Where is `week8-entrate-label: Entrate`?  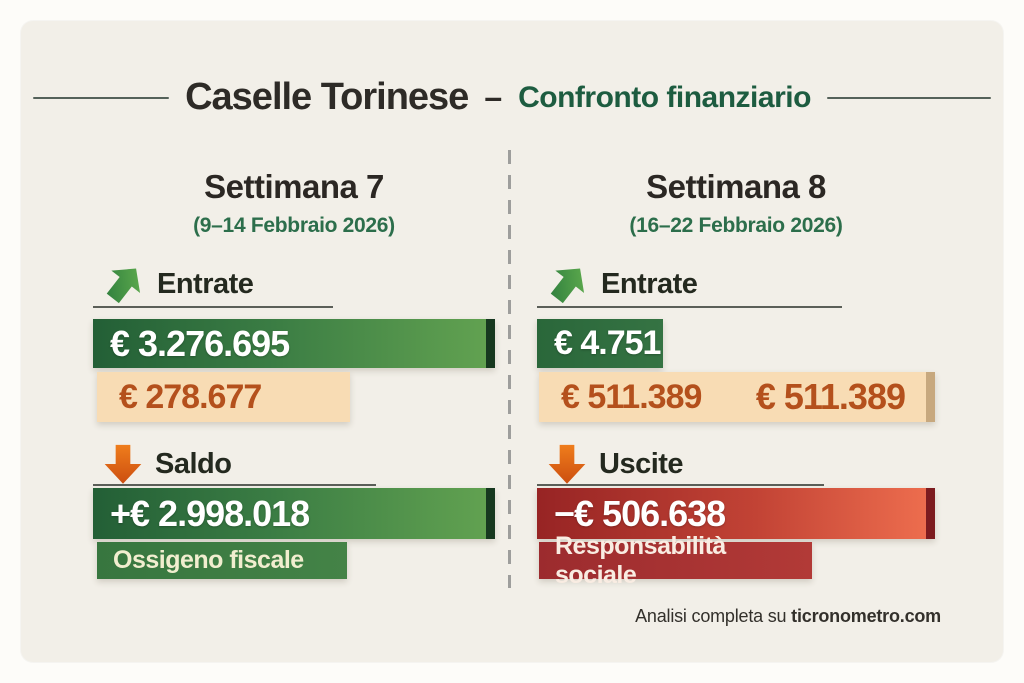
week8-entrate-label: Entrate is located at coordinates (649, 283).